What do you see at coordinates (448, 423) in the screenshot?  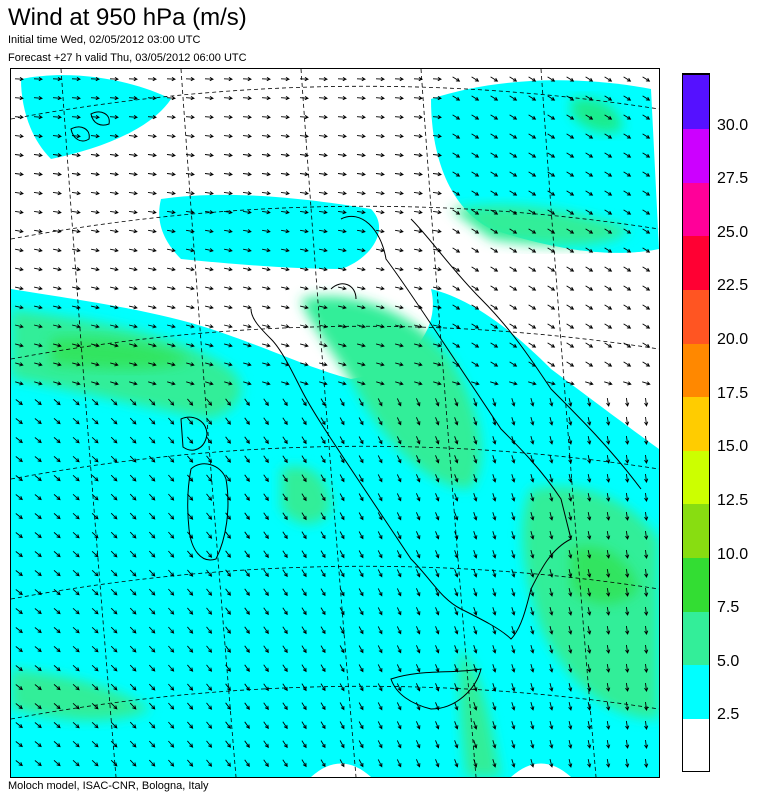 I see `meridian-line` at bounding box center [448, 423].